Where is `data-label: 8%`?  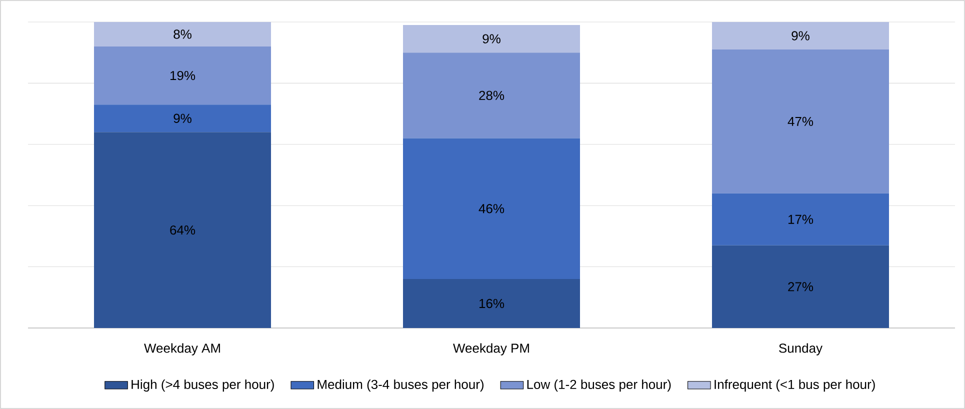 data-label: 8% is located at coordinates (183, 34).